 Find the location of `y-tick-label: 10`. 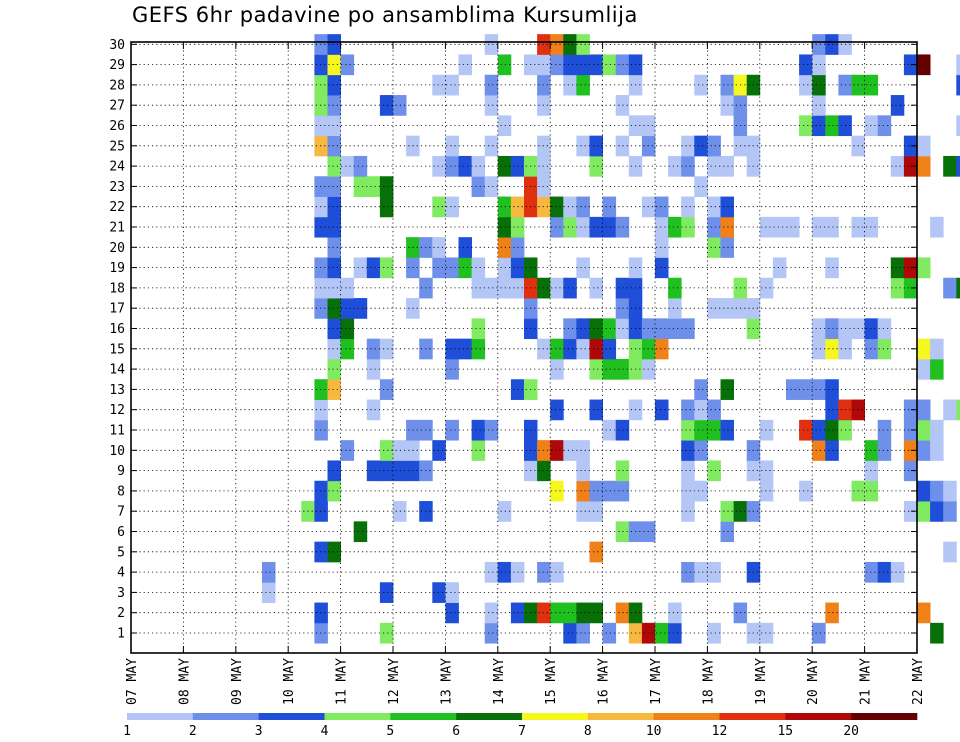

y-tick-label: 10 is located at coordinates (117, 451).